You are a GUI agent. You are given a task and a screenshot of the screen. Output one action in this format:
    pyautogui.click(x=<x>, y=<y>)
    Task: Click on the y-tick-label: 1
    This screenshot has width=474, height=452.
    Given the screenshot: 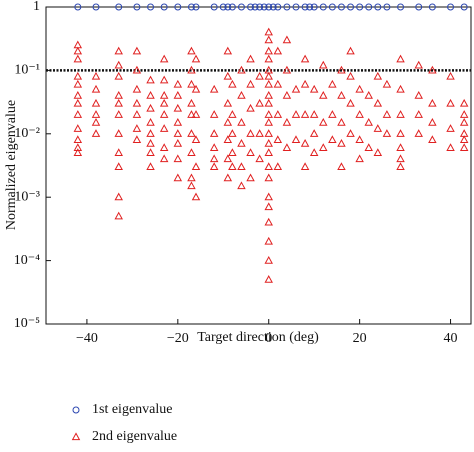 What is the action you would take?
    pyautogui.click(x=36, y=7)
    